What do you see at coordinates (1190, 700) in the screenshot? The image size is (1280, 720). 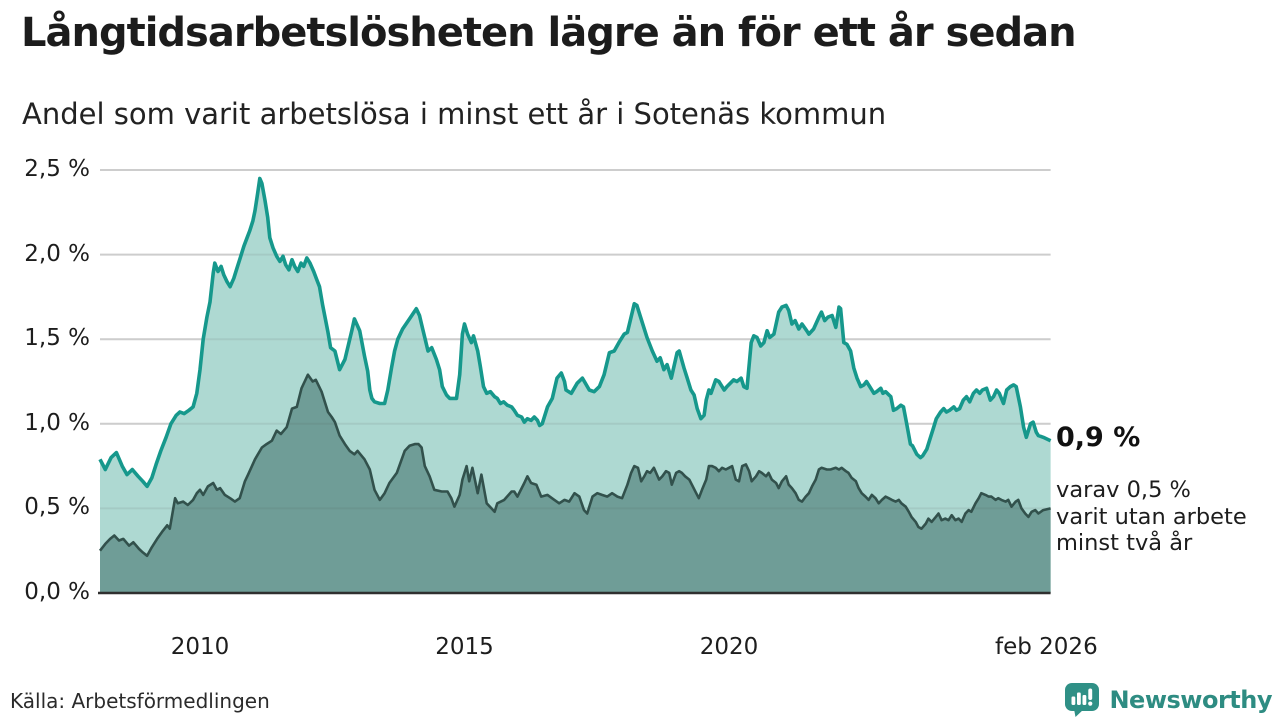 I see `newsworthy-wordmark: Newsworthy` at bounding box center [1190, 700].